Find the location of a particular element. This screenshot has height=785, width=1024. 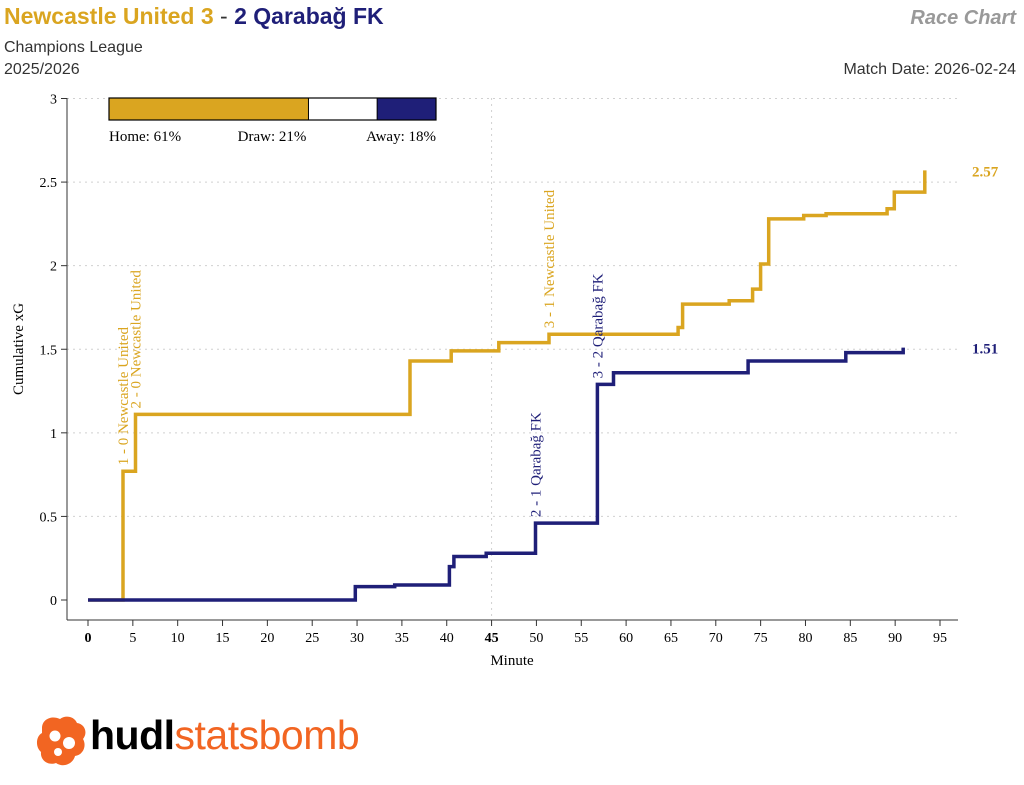

x-axis-label: Minute is located at coordinates (512, 661).